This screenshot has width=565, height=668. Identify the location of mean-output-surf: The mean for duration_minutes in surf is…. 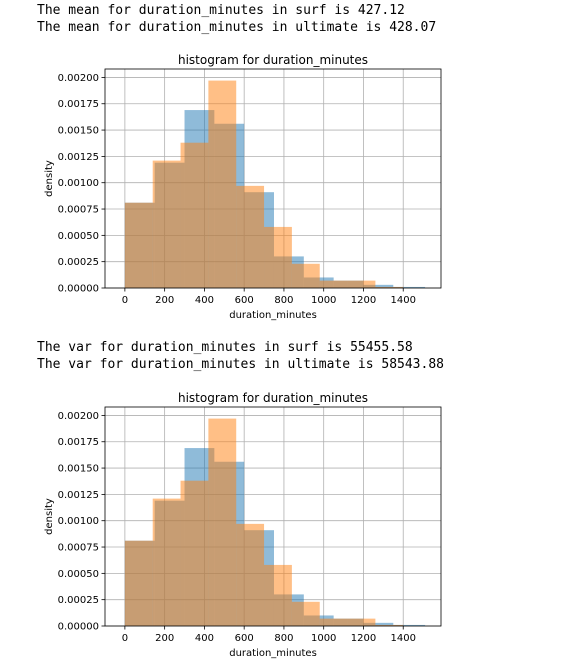
(221, 10).